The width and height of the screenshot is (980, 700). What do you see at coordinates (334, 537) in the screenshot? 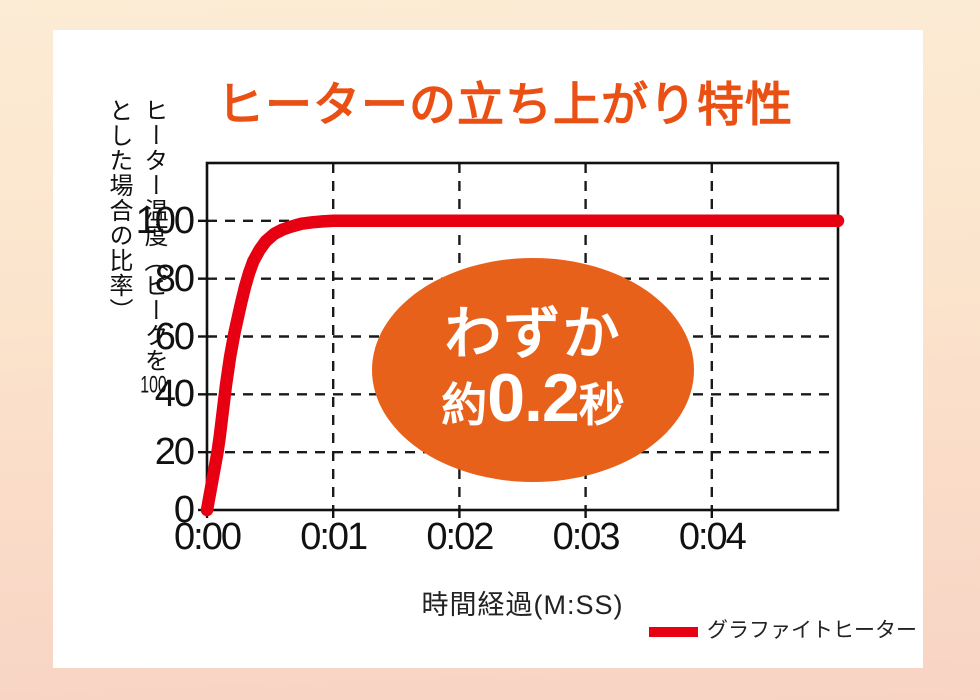
I see `x-tick-label: 0:01` at bounding box center [334, 537].